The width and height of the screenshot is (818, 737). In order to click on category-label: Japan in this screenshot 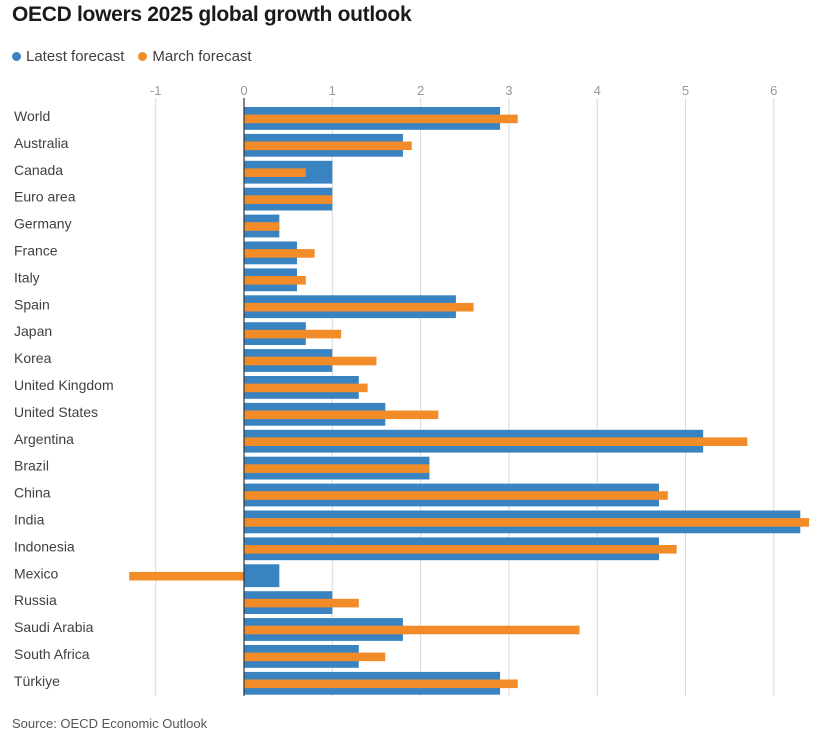, I will do `click(33, 331)`.